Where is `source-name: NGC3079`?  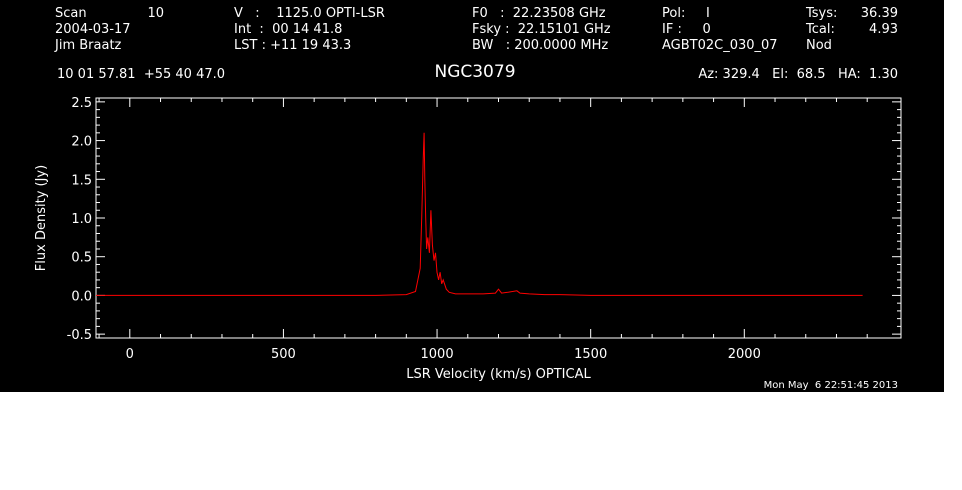
source-name: NGC3079 is located at coordinates (475, 72).